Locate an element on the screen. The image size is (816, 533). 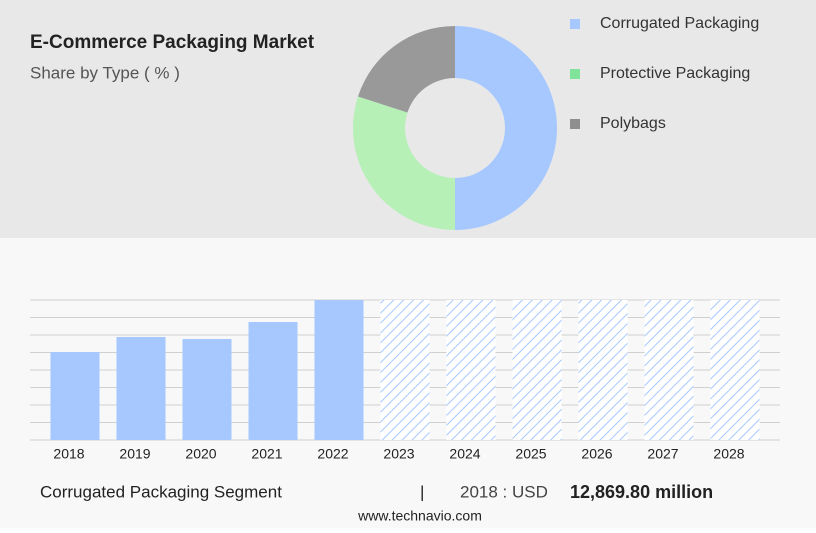
x-tick-label: 2021 is located at coordinates (266, 454).